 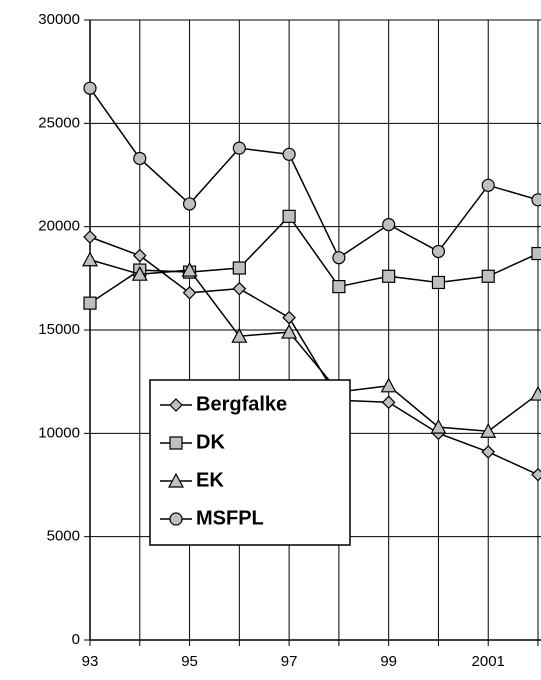 I want to click on x-tick-label: 2001, so click(x=488, y=661).